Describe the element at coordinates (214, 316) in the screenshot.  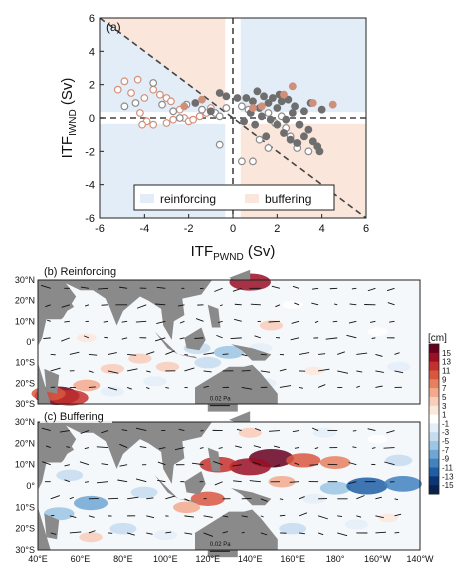
I see `land-philippines` at that location.